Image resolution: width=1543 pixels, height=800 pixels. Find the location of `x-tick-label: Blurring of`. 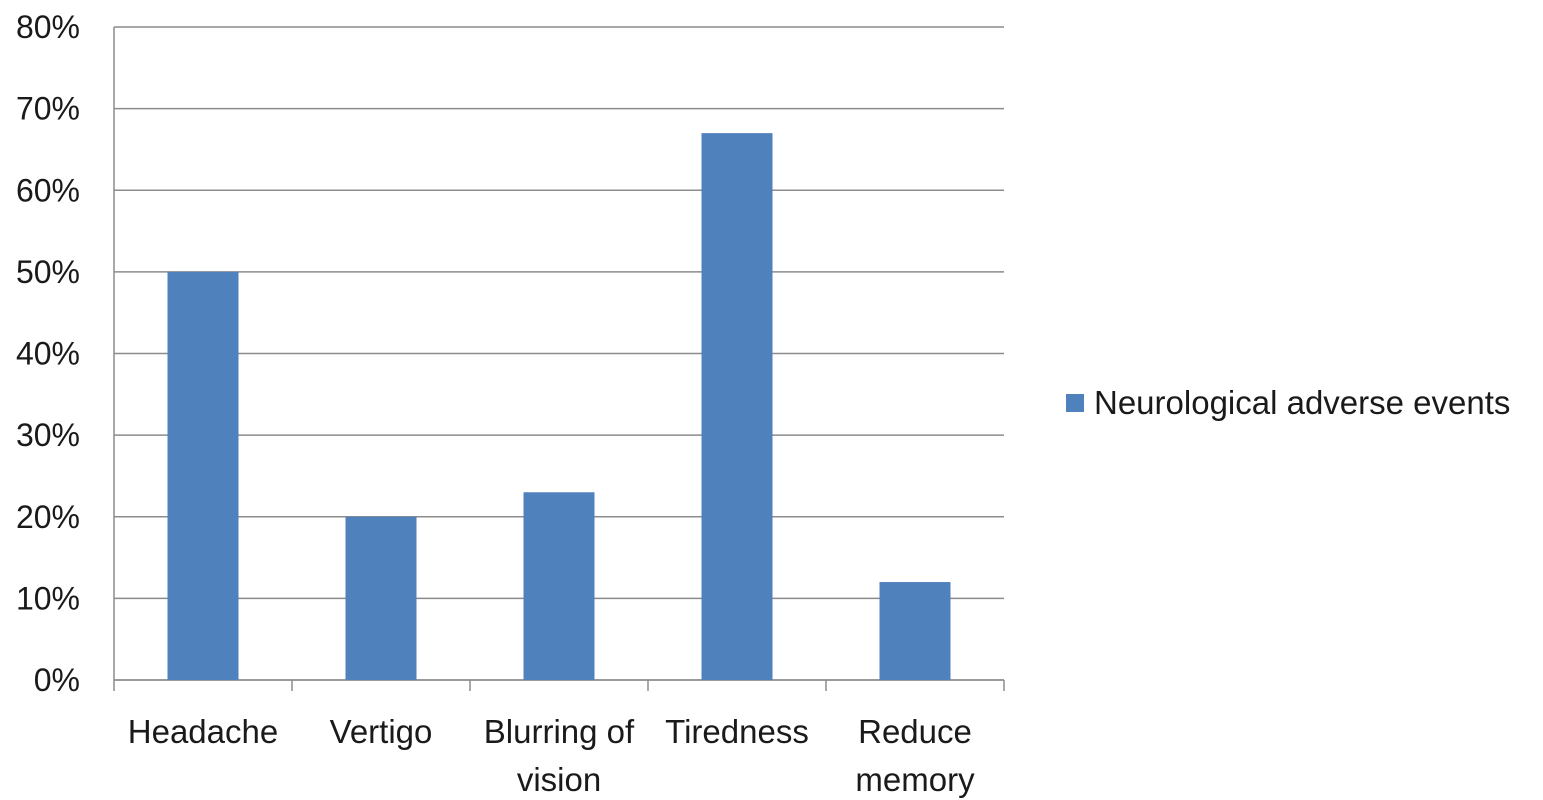

x-tick-label: Blurring of is located at coordinates (559, 731).